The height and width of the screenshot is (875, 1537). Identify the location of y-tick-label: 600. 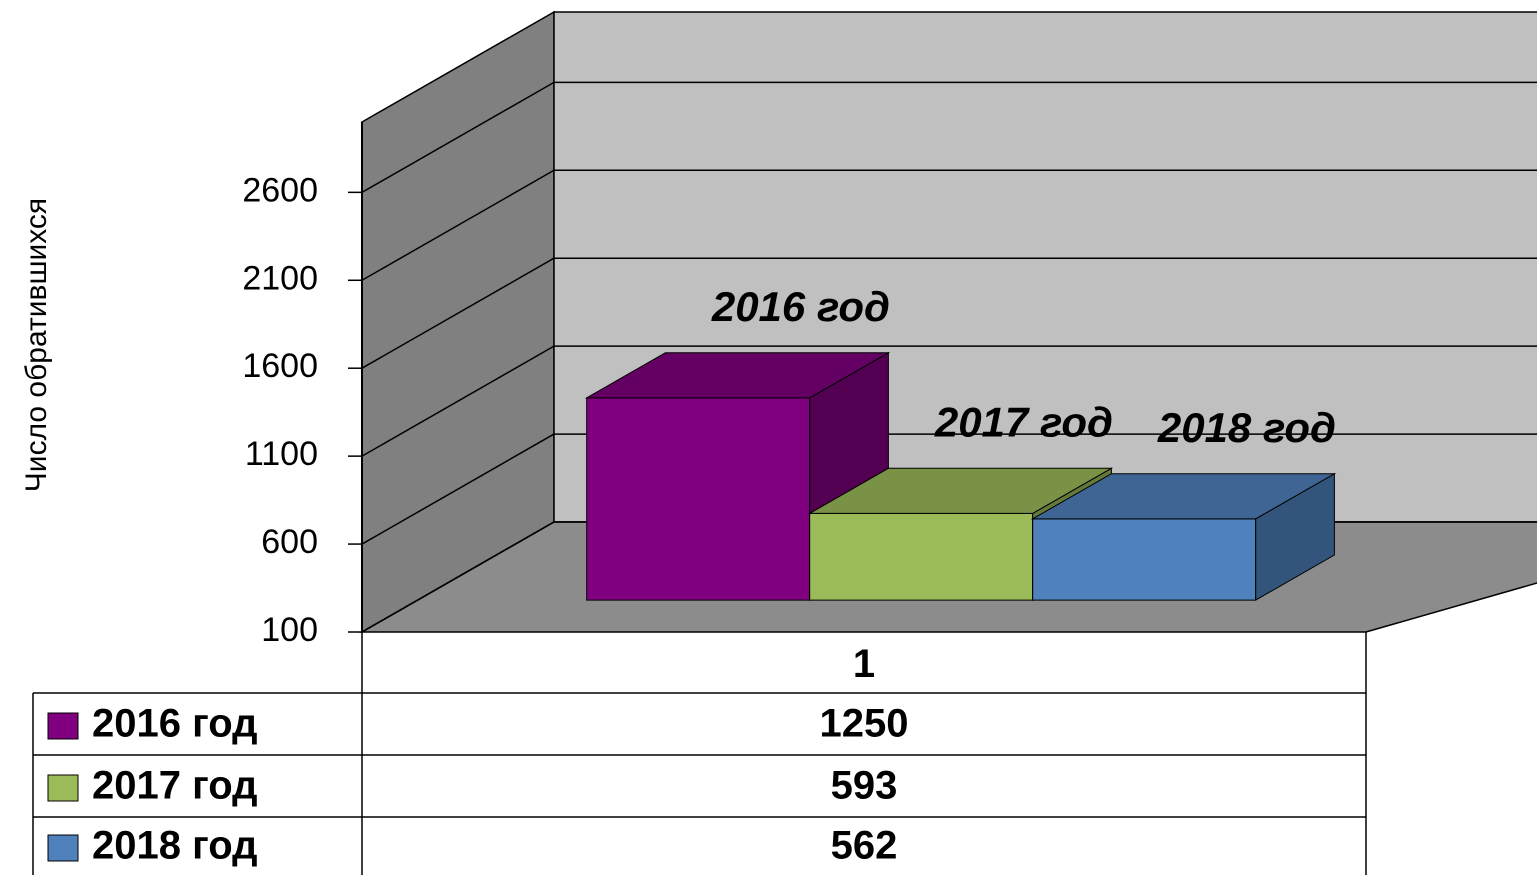
(289, 542).